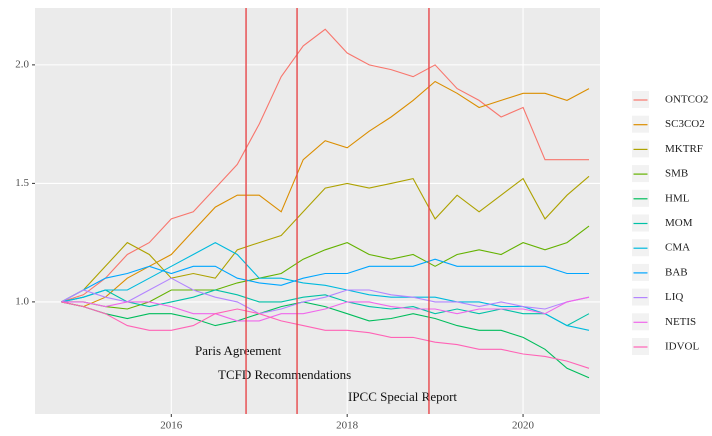  Describe the element at coordinates (22, 64) in the screenshot. I see `y-tick-label: 2.0` at that location.